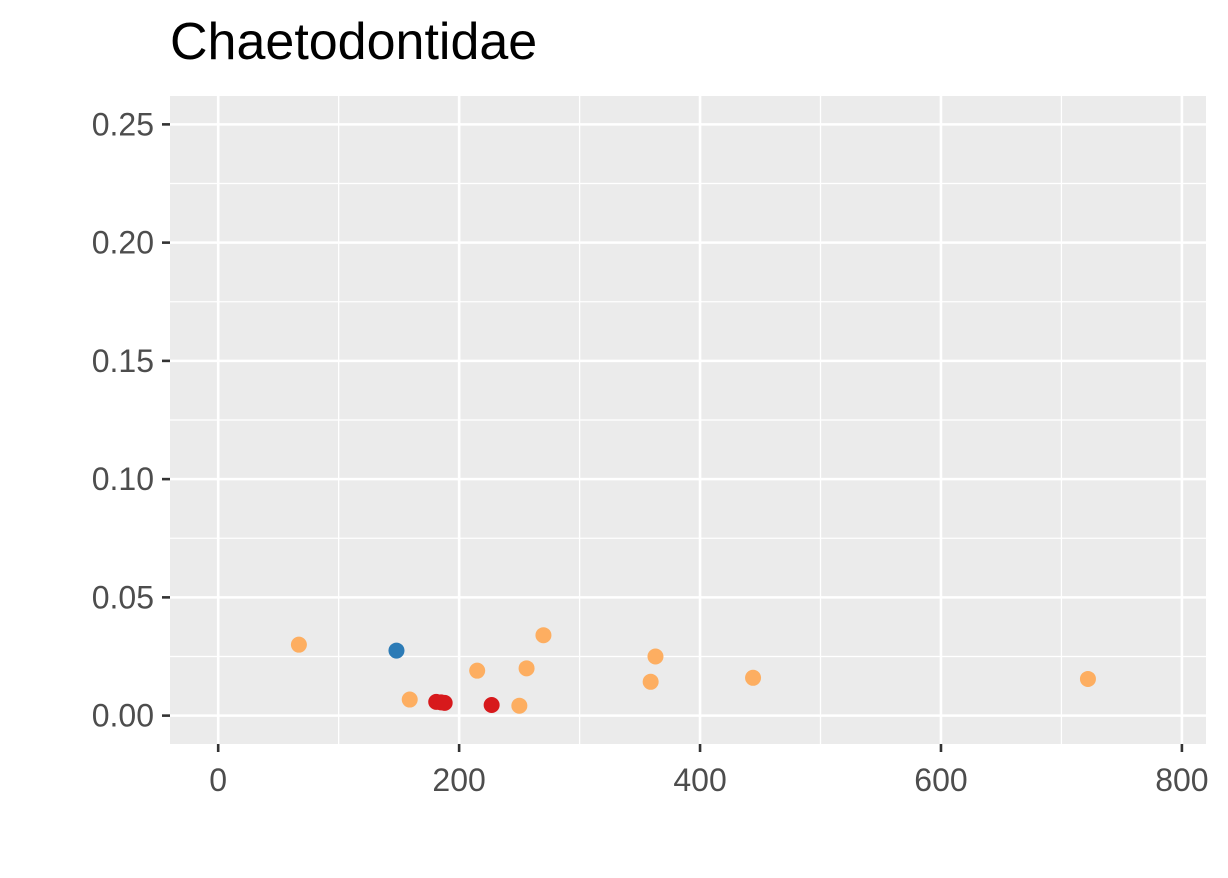 The width and height of the screenshot is (1228, 878). What do you see at coordinates (693, 670) in the screenshot?
I see `data-points` at bounding box center [693, 670].